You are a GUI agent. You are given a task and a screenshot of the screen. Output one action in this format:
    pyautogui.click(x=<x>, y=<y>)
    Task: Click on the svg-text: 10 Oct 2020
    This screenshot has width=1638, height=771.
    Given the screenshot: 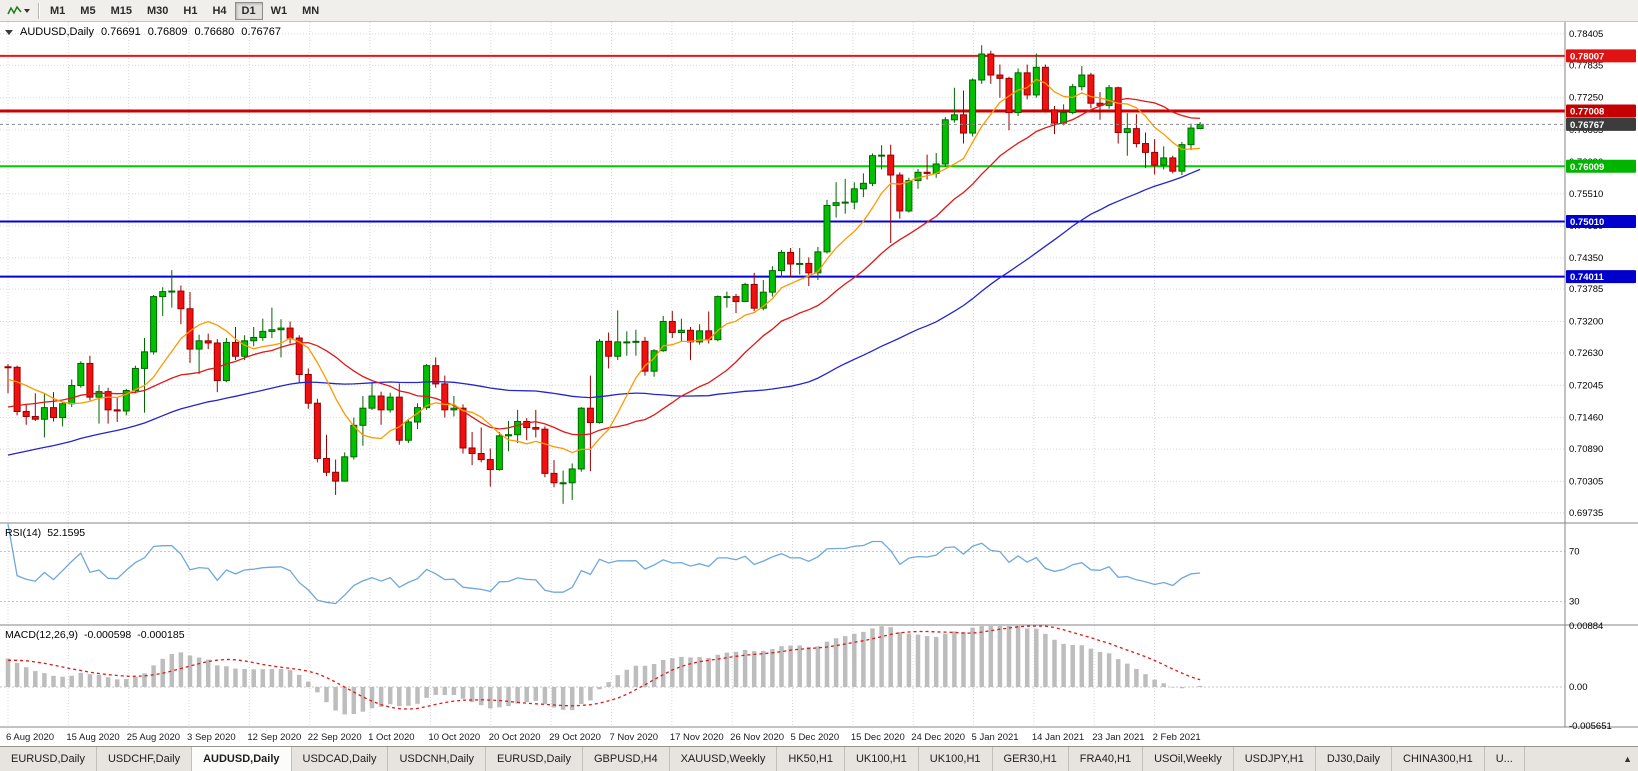 What is the action you would take?
    pyautogui.click(x=454, y=737)
    